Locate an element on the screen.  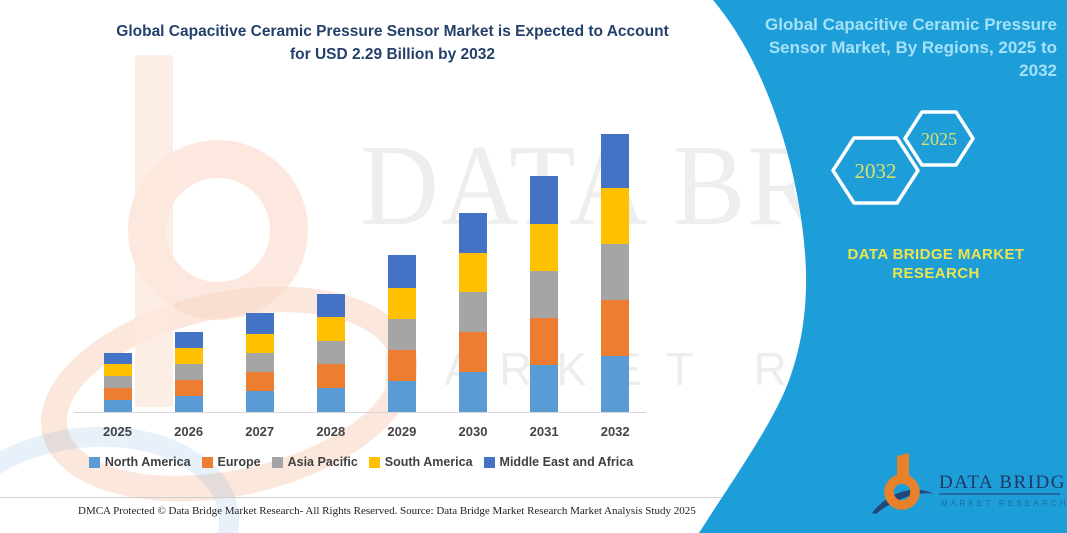
legend-item: Europe is located at coordinates (231, 462).